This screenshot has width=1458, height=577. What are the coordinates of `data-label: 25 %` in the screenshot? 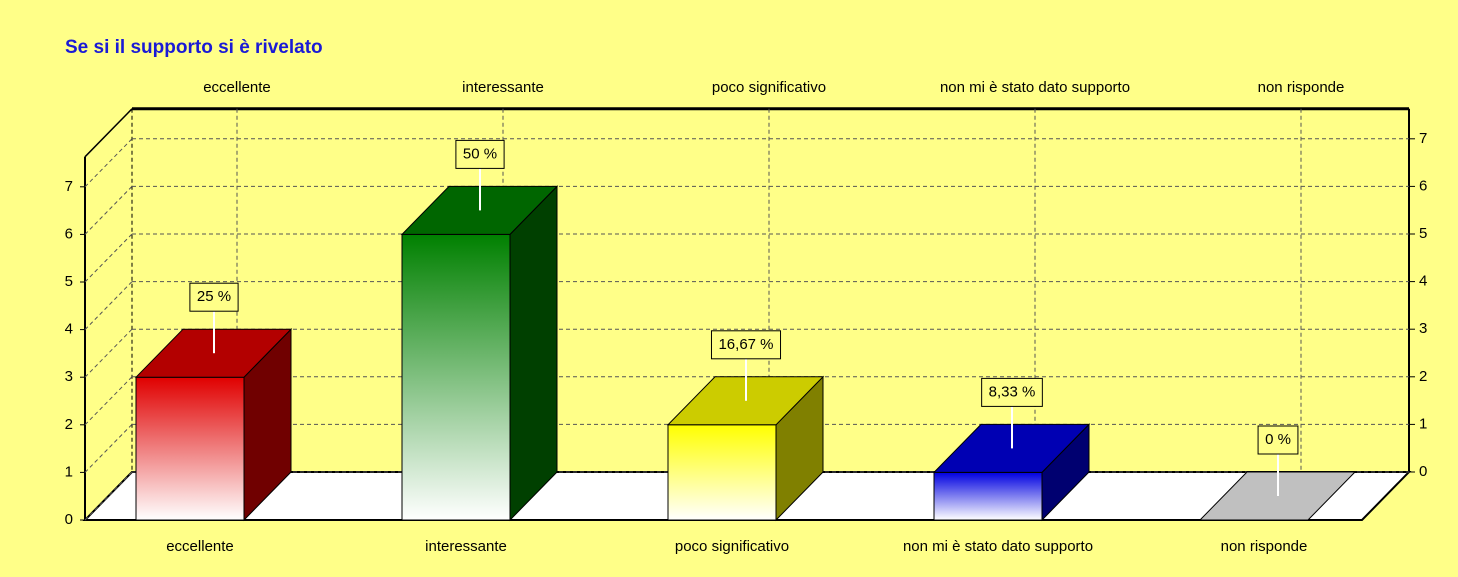 It's located at (214, 296).